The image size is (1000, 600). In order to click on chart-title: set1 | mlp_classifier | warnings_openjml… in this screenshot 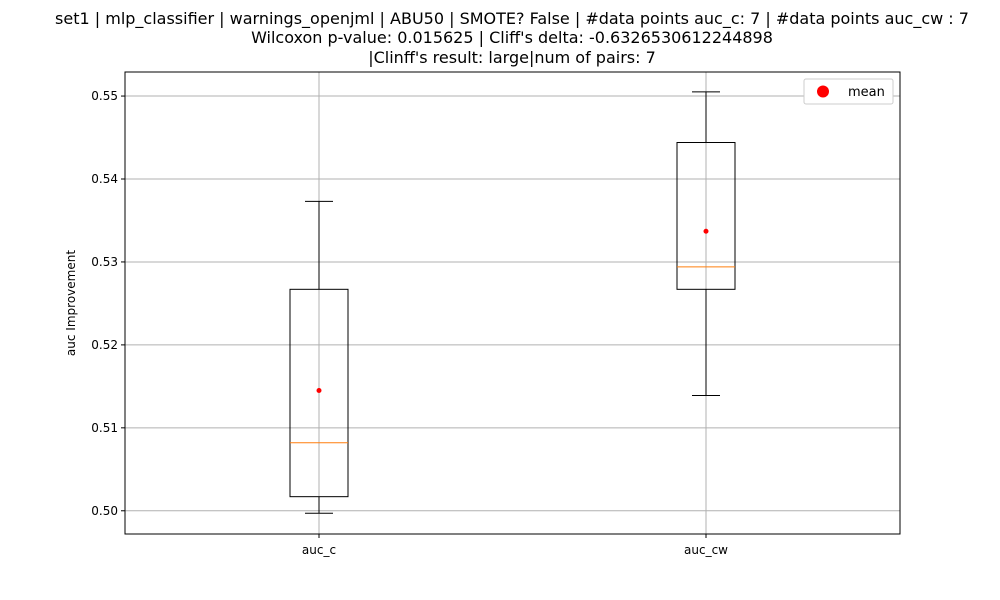, I will do `click(512, 38)`.